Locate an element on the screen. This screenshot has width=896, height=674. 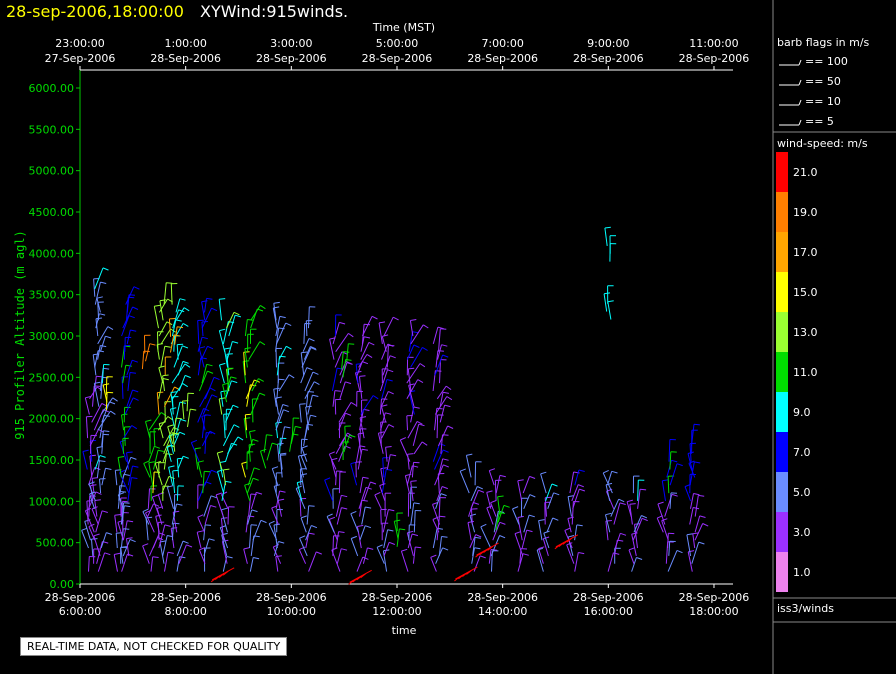
y-tick-label: 4500.00 is located at coordinates (52, 212).